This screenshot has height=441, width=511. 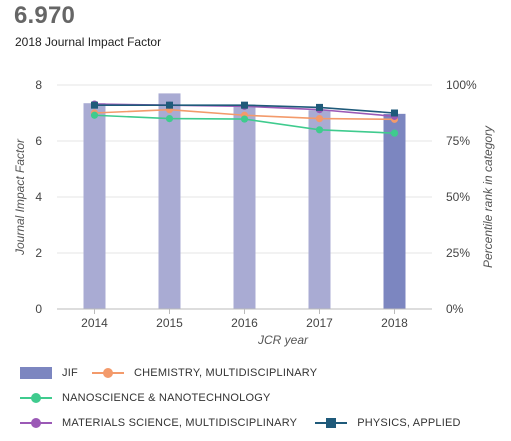 I want to click on legend-item-physics: PHYSICS, APPLIED, so click(x=387, y=423).